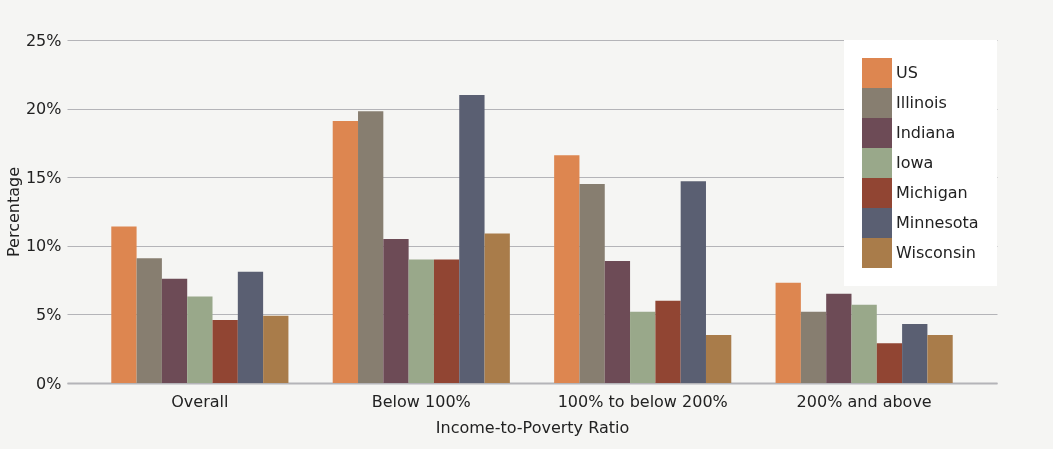 The image size is (1053, 449). I want to click on y-tick-label: 25%, so click(43, 40).